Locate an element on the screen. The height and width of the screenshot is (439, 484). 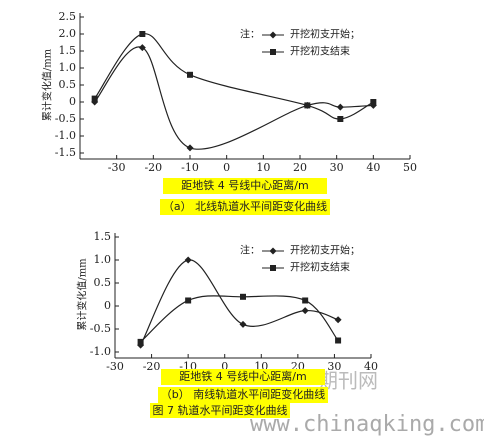
x-tick-label: 20 is located at coordinates (300, 167).